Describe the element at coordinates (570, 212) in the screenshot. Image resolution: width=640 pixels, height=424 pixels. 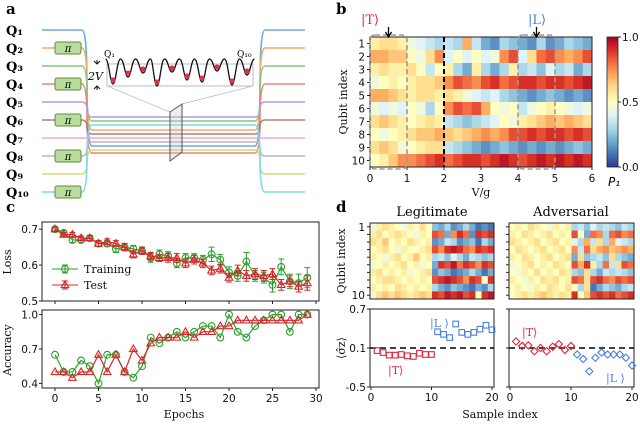
I see `adversarial-title: Adversarial` at that location.